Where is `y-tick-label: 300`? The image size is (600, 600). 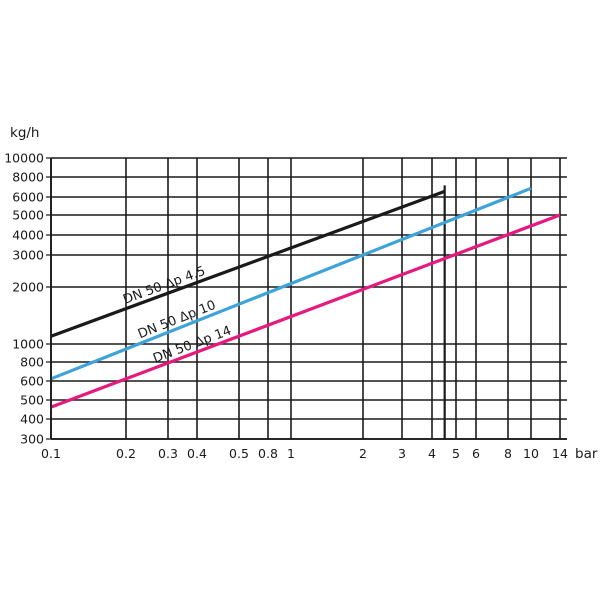 y-tick-label: 300 is located at coordinates (32, 439).